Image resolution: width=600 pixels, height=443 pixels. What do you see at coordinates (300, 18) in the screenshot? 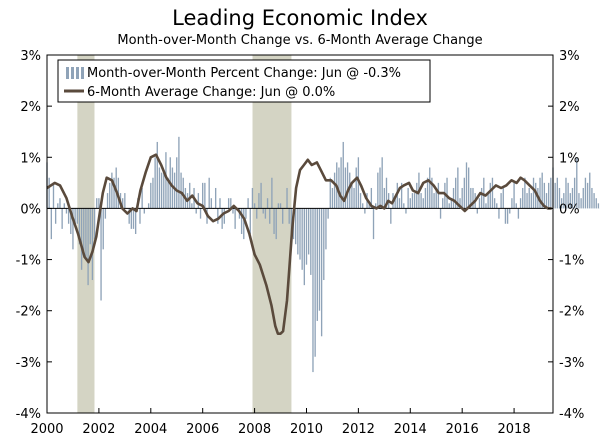
I see `chart-title: Leading Economic Index` at bounding box center [300, 18].